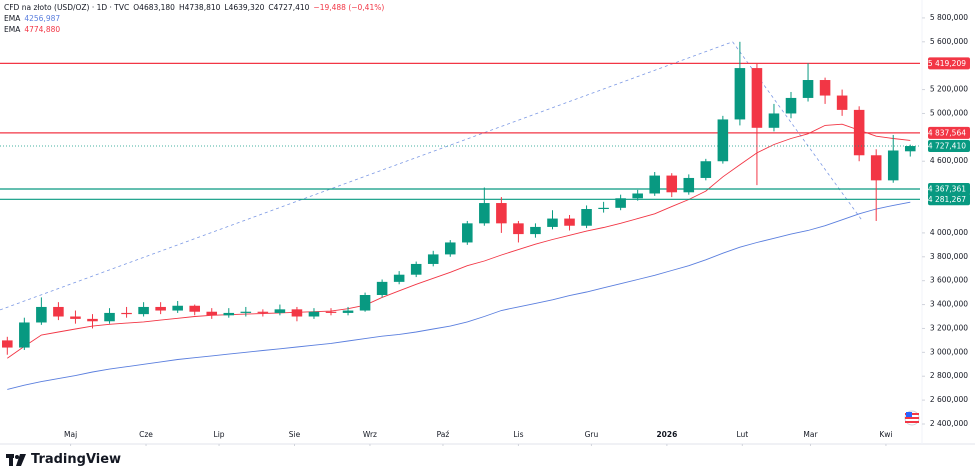  I want to click on x-tick-label: Gru, so click(592, 434).